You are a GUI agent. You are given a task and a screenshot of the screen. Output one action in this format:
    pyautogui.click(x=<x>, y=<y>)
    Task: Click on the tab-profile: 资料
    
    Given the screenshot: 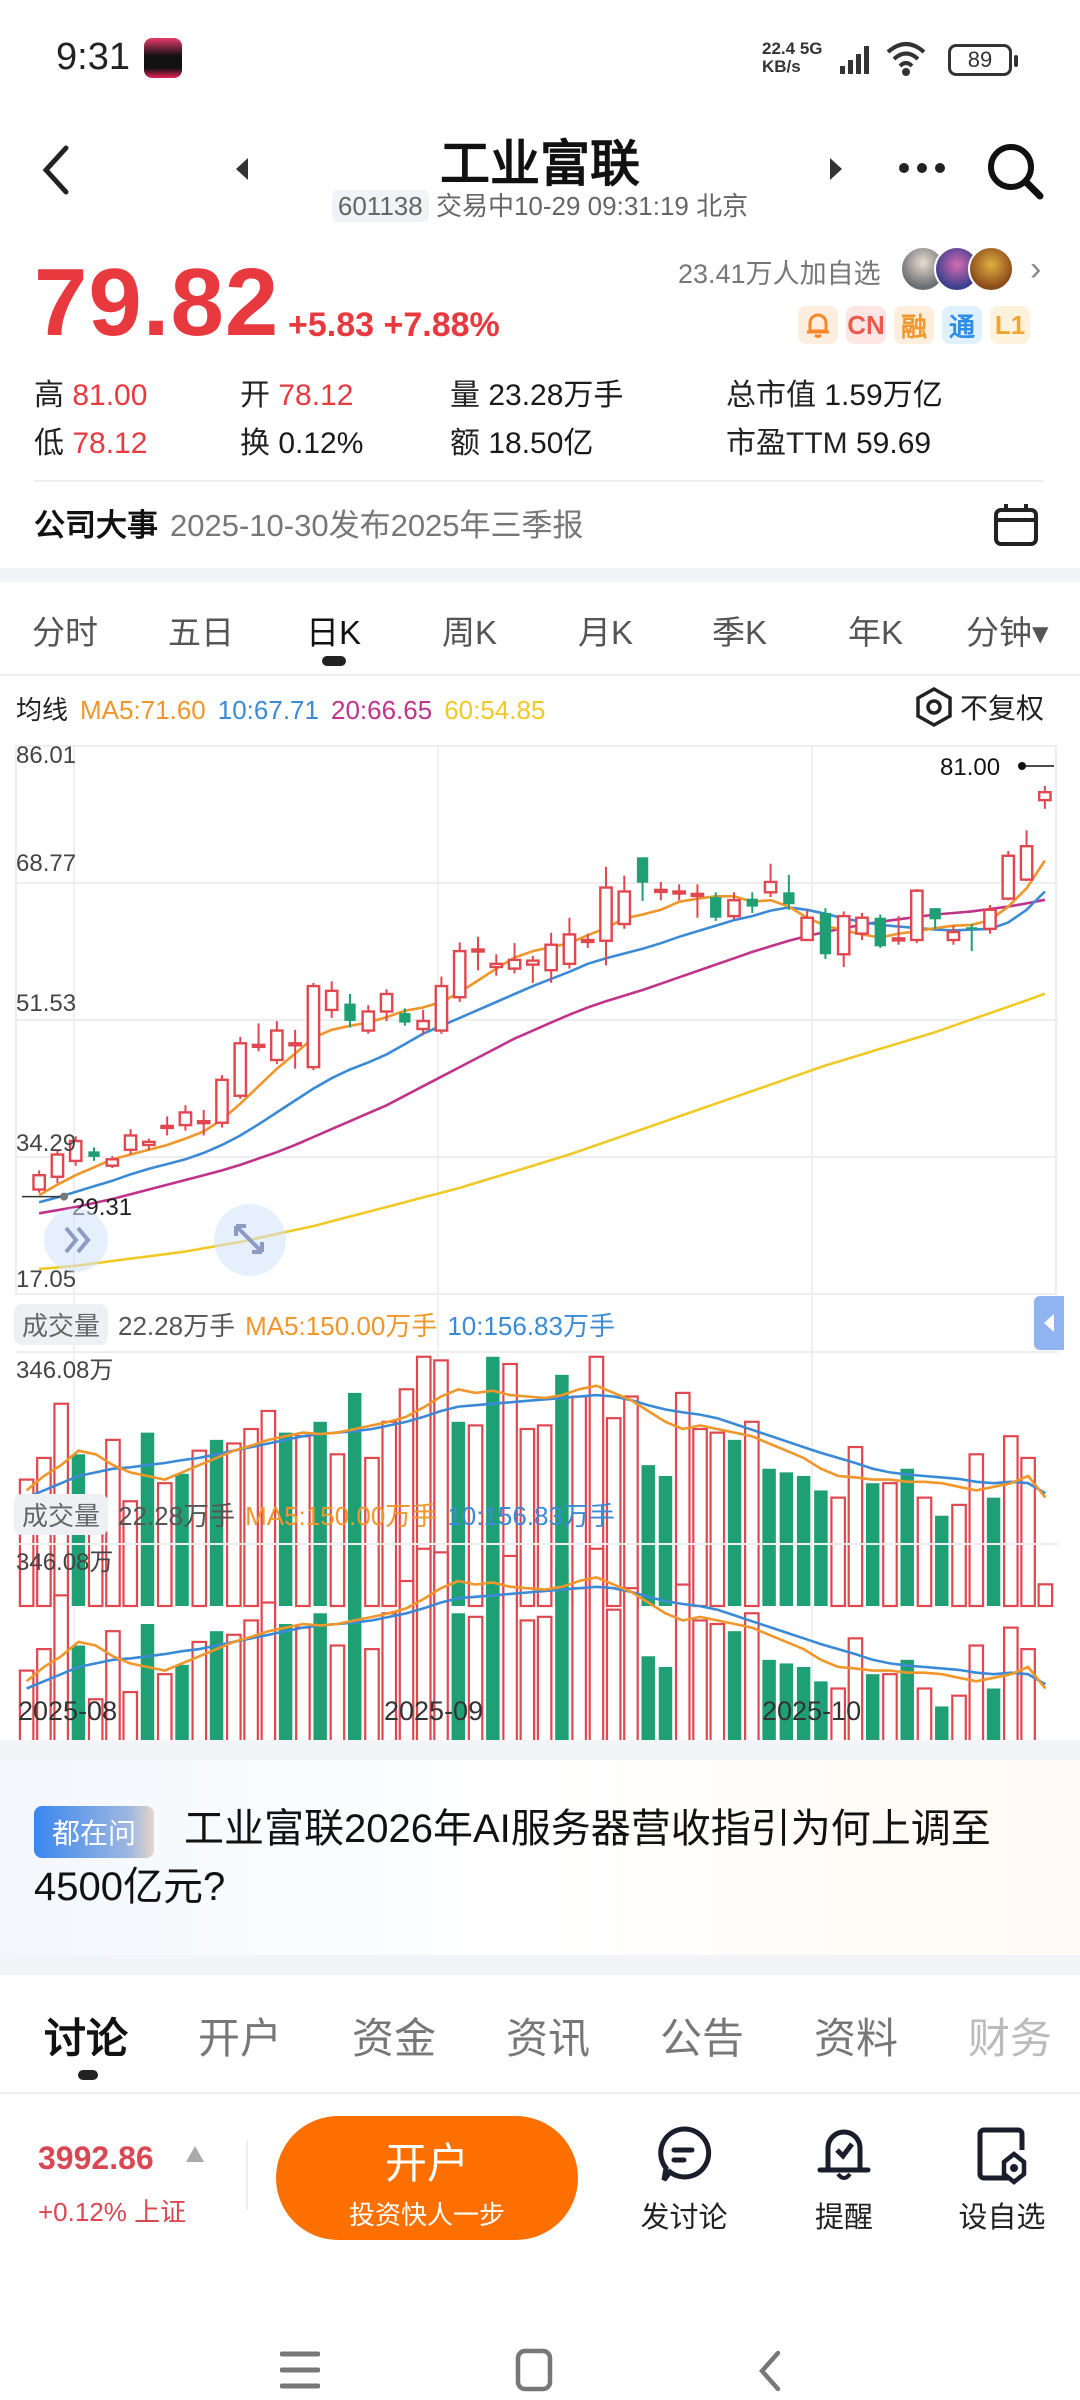 What is the action you would take?
    pyautogui.click(x=856, y=2038)
    